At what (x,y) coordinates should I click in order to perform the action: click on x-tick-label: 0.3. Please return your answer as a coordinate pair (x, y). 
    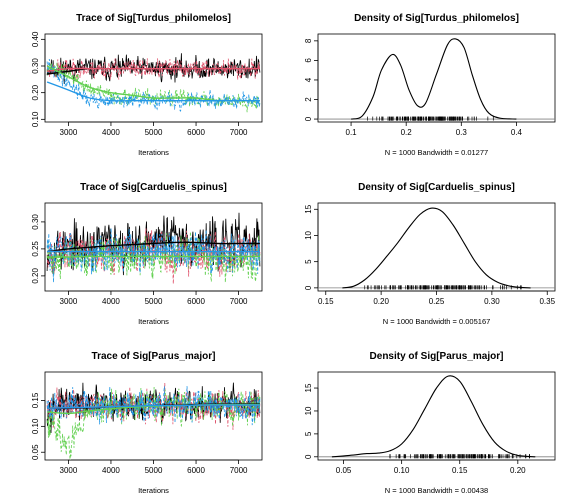
    Looking at the image, I should click on (462, 132).